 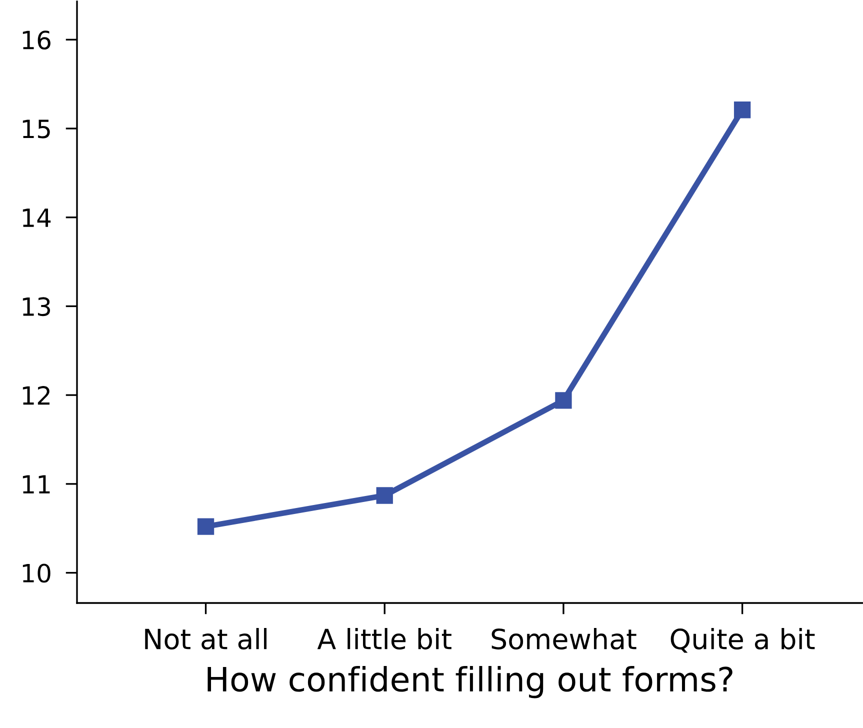 What do you see at coordinates (36, 306) in the screenshot?
I see `y-tick-label: 13` at bounding box center [36, 306].